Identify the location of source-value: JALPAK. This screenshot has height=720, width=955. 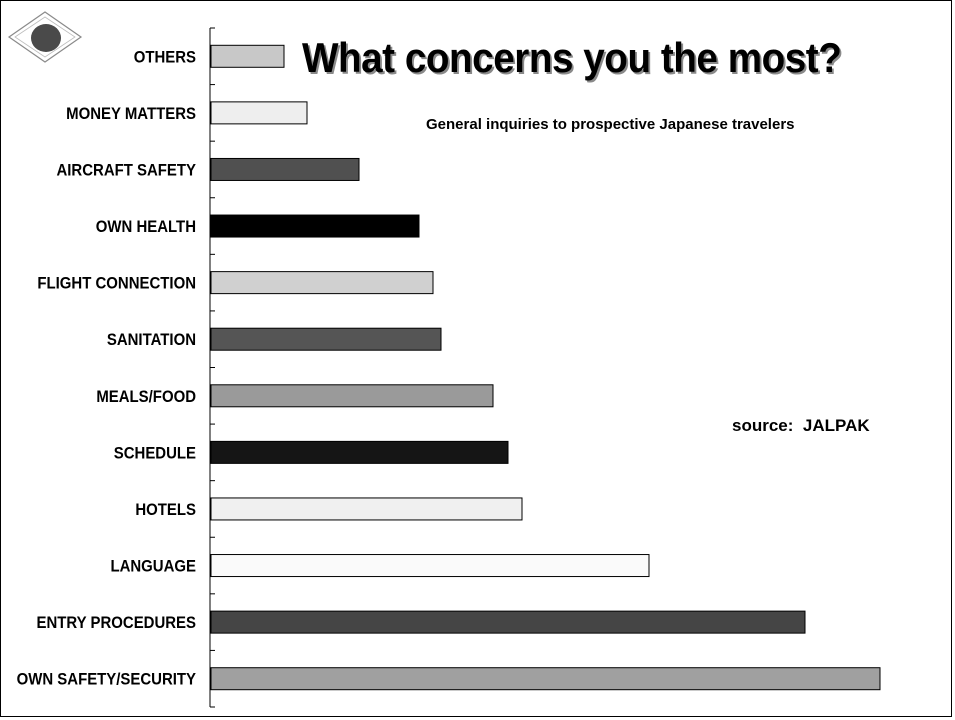
(836, 425).